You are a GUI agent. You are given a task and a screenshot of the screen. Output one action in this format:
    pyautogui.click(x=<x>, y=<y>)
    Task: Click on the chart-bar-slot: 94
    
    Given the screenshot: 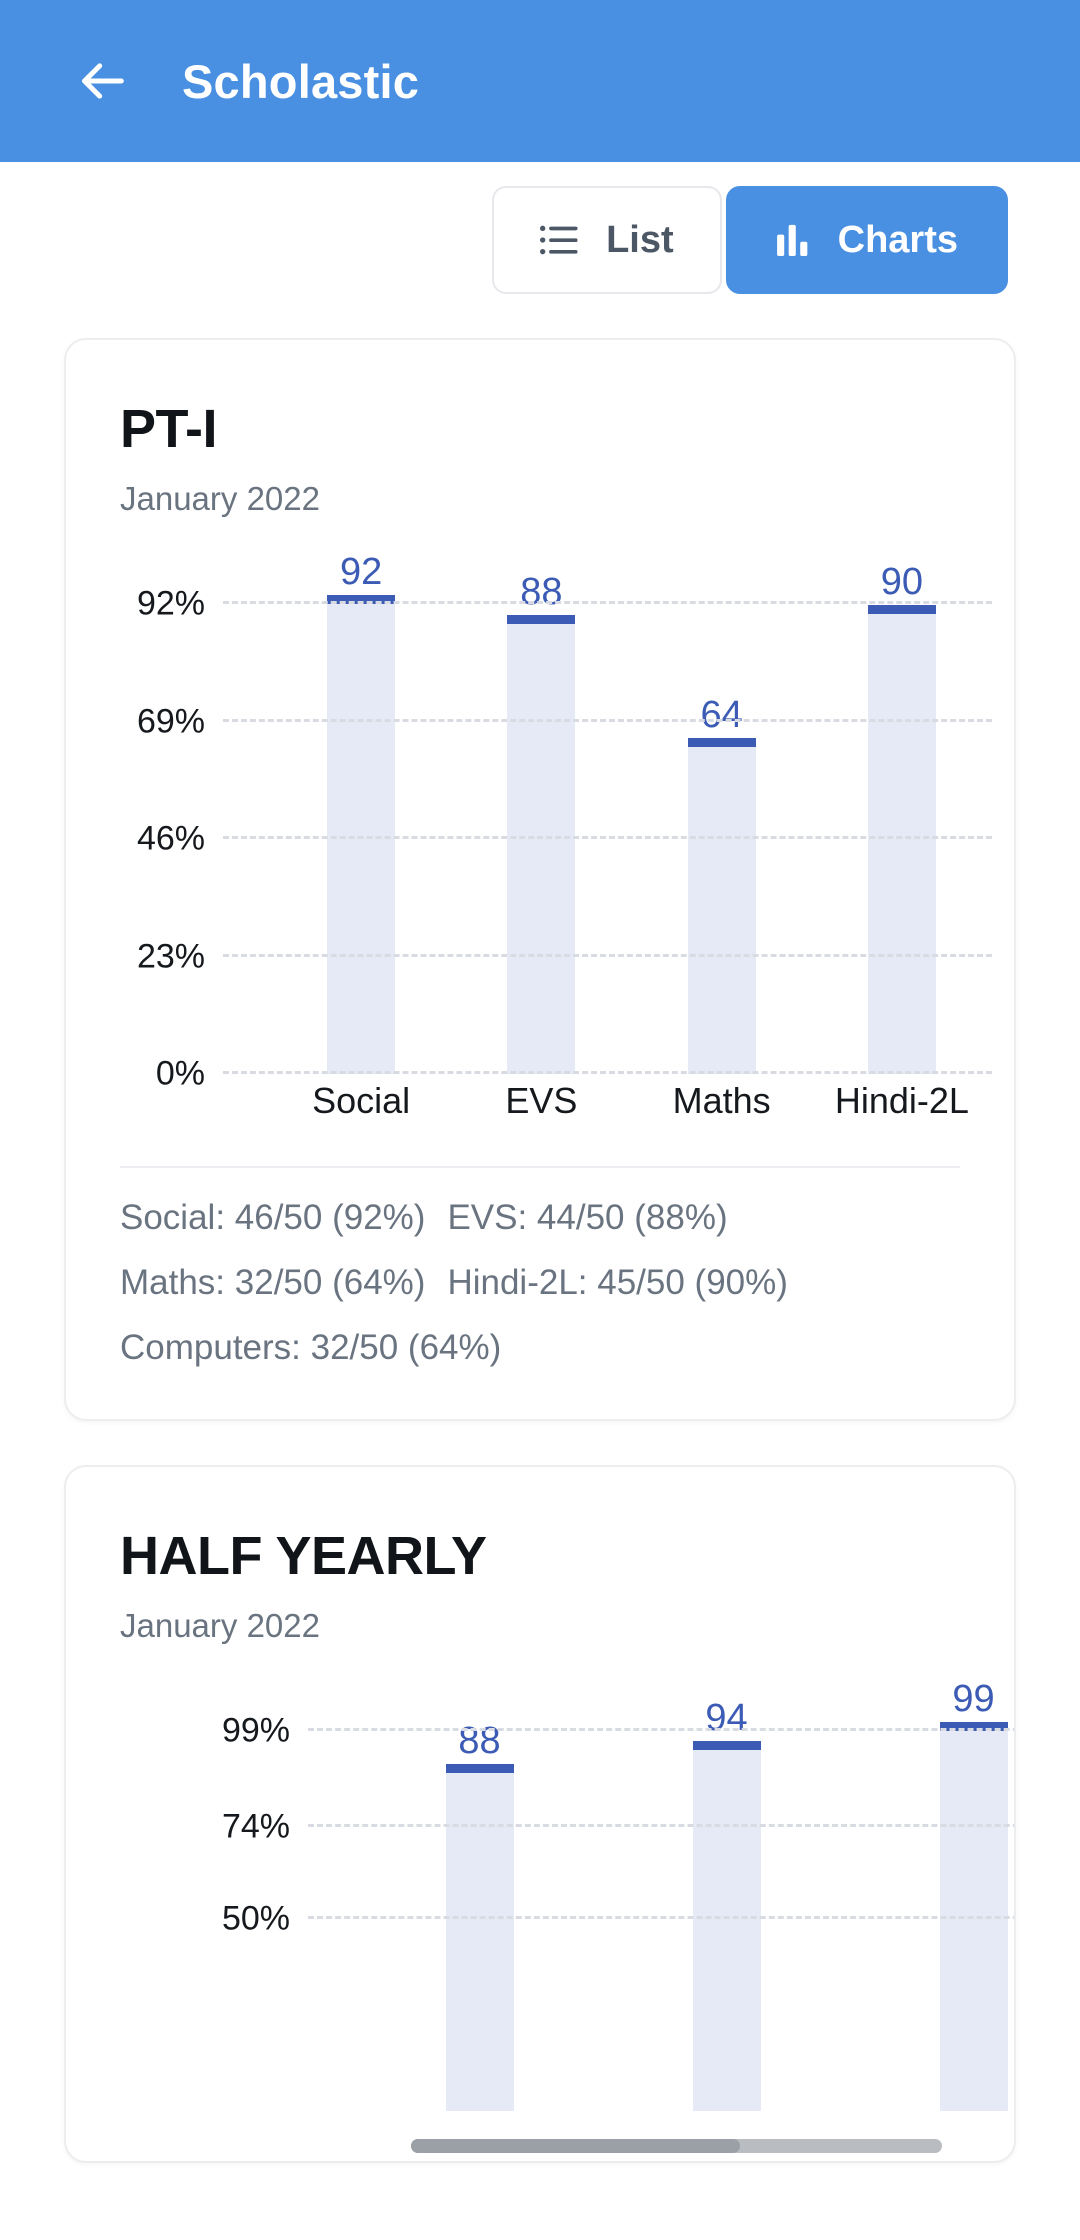 What is the action you would take?
    pyautogui.click(x=726, y=1904)
    